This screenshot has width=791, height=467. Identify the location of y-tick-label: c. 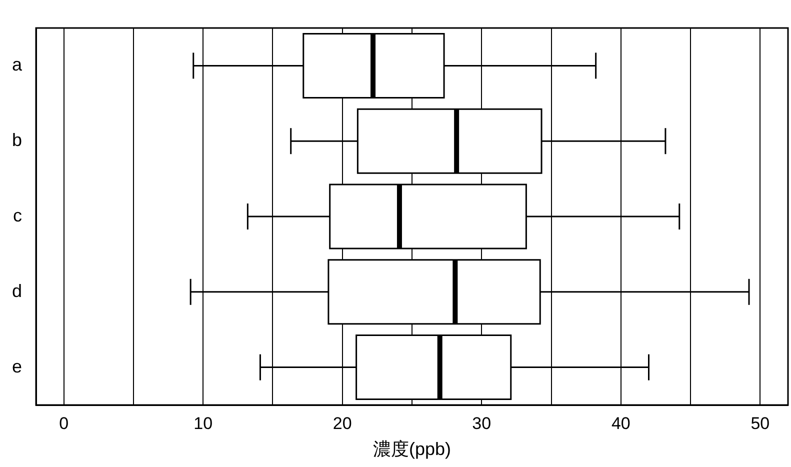
(17, 215).